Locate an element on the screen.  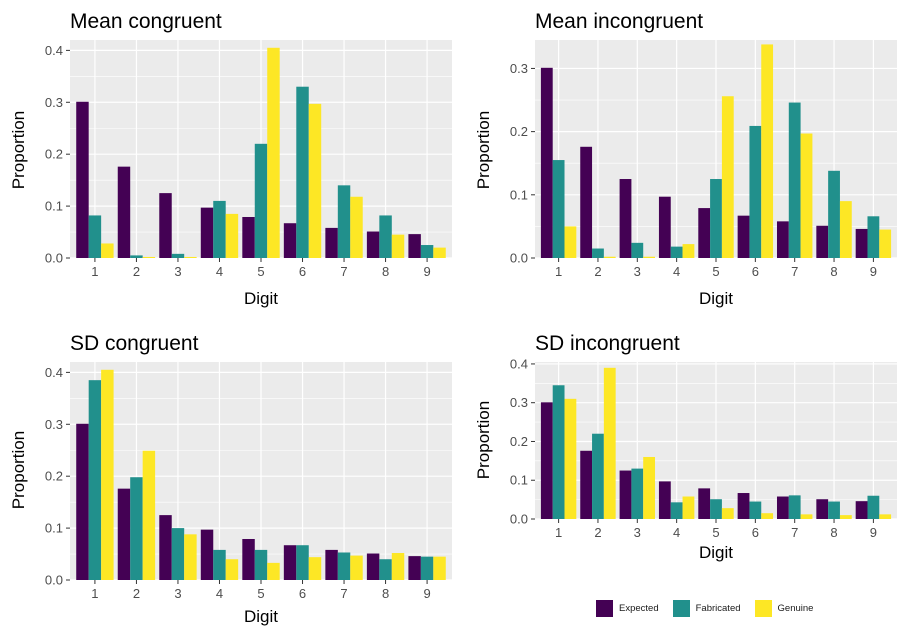
legend: Expected Fabricated Genuine is located at coordinates (711, 608).